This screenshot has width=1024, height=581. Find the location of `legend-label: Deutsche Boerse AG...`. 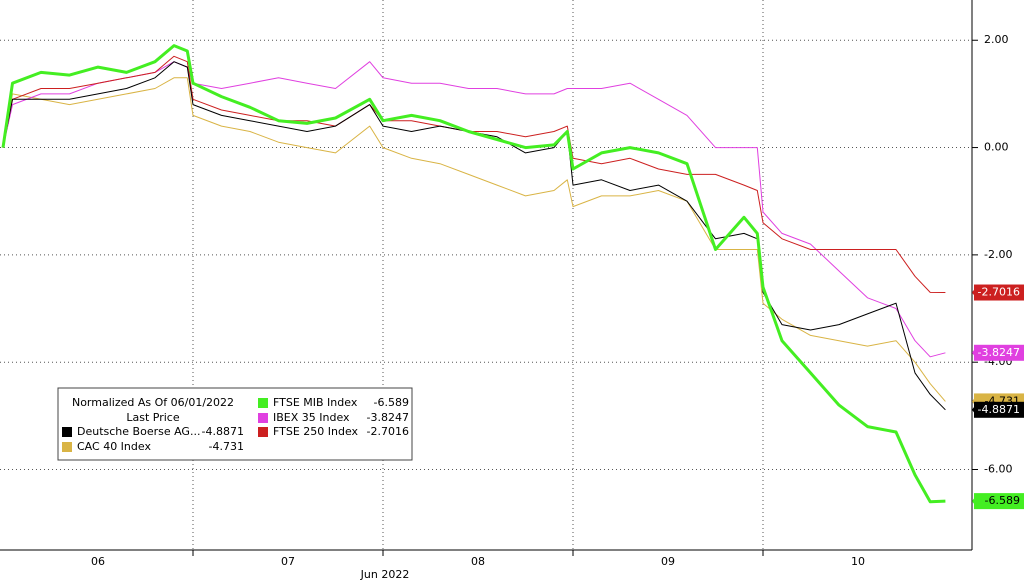

legend-label: Deutsche Boerse AG... is located at coordinates (138, 431).